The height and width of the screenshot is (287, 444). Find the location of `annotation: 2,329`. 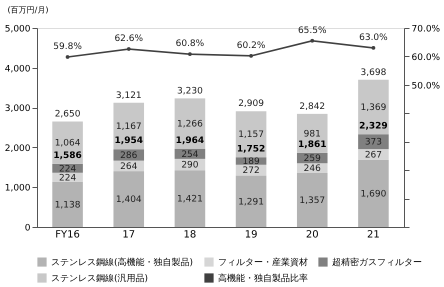

annotation: 2,329 is located at coordinates (373, 126).